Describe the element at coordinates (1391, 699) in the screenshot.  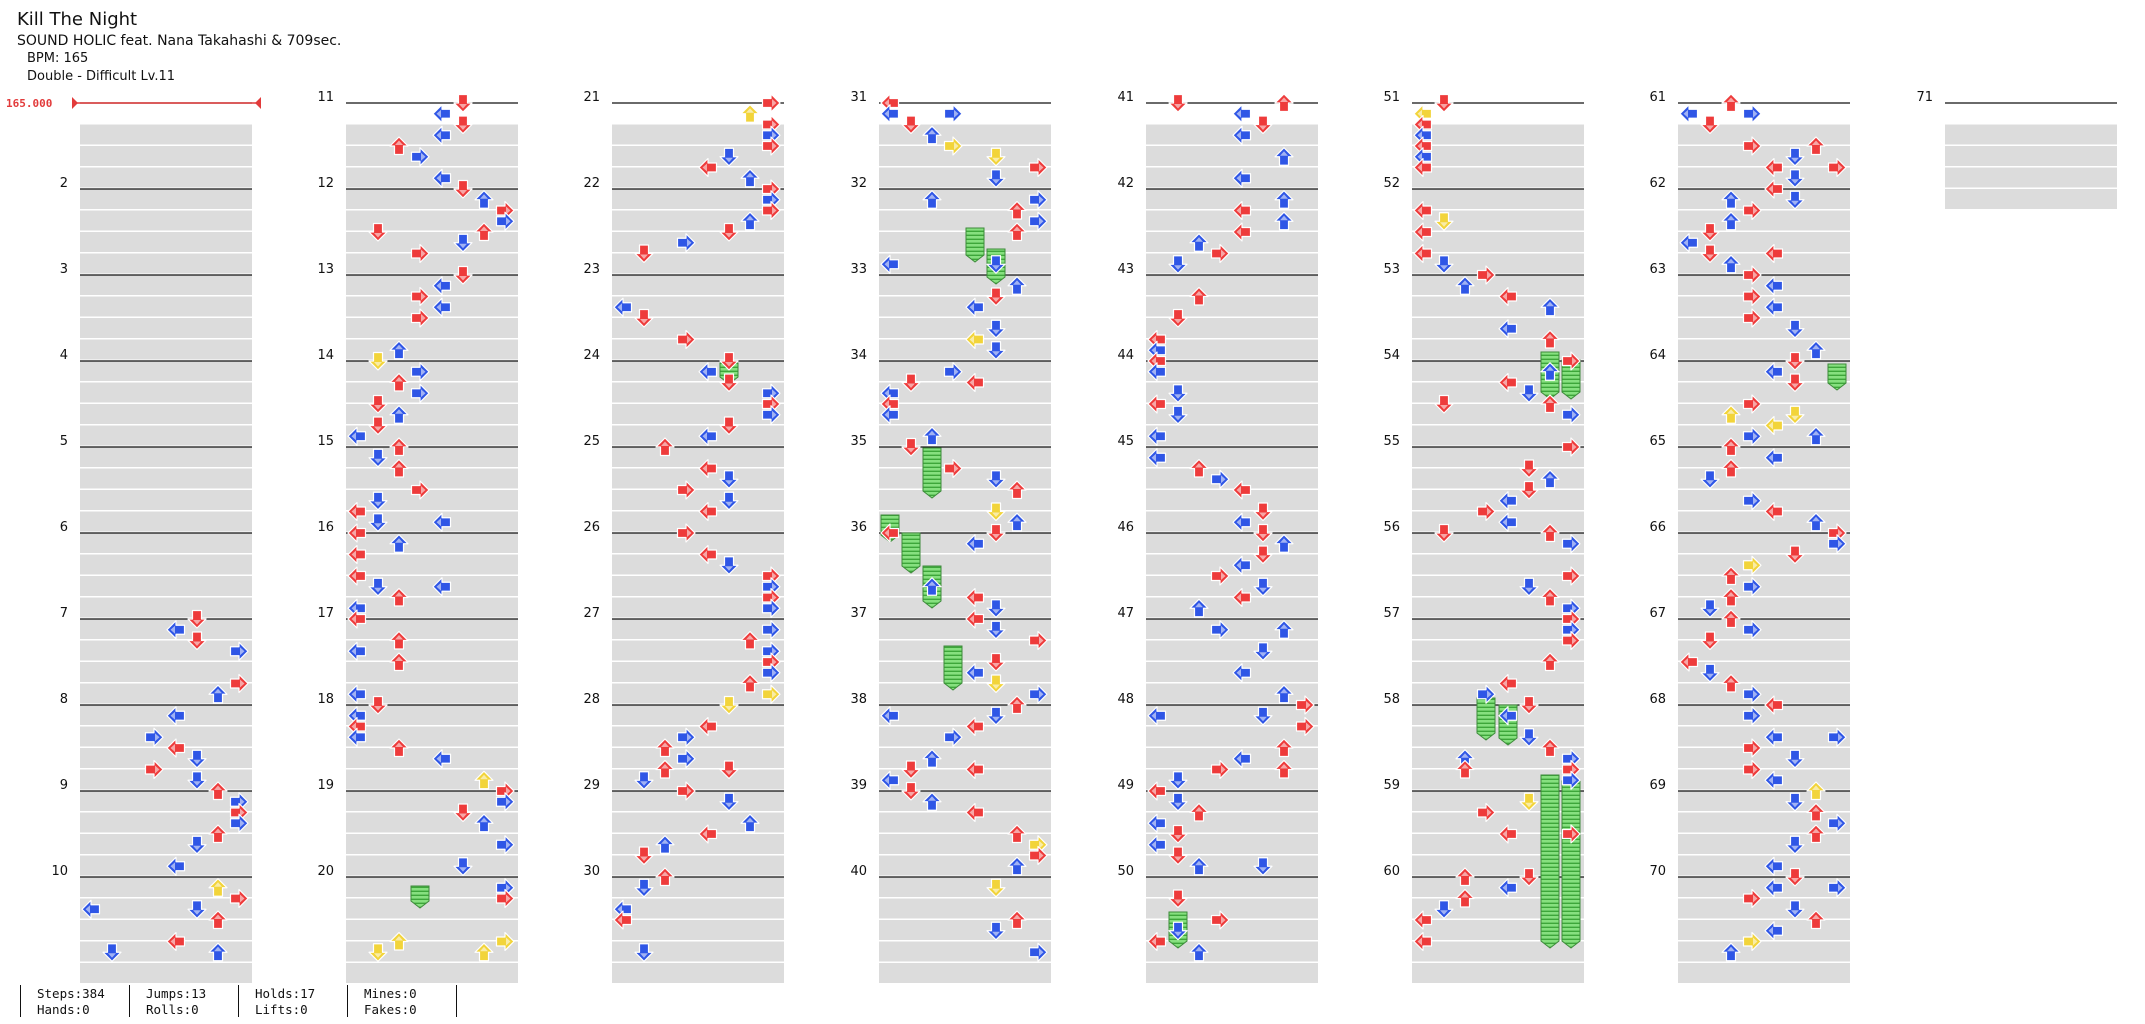
I see `measure-number: 58` at that location.